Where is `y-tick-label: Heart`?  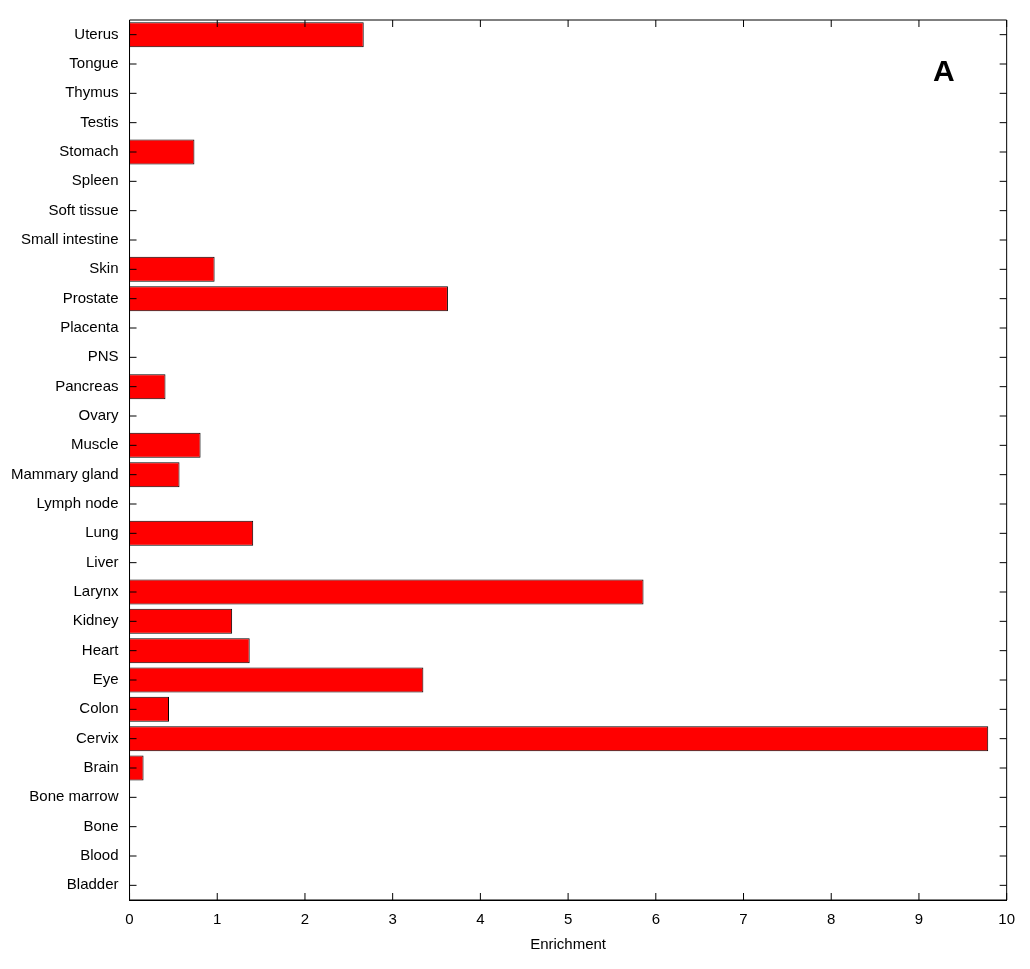
y-tick-label: Heart is located at coordinates (100, 649).